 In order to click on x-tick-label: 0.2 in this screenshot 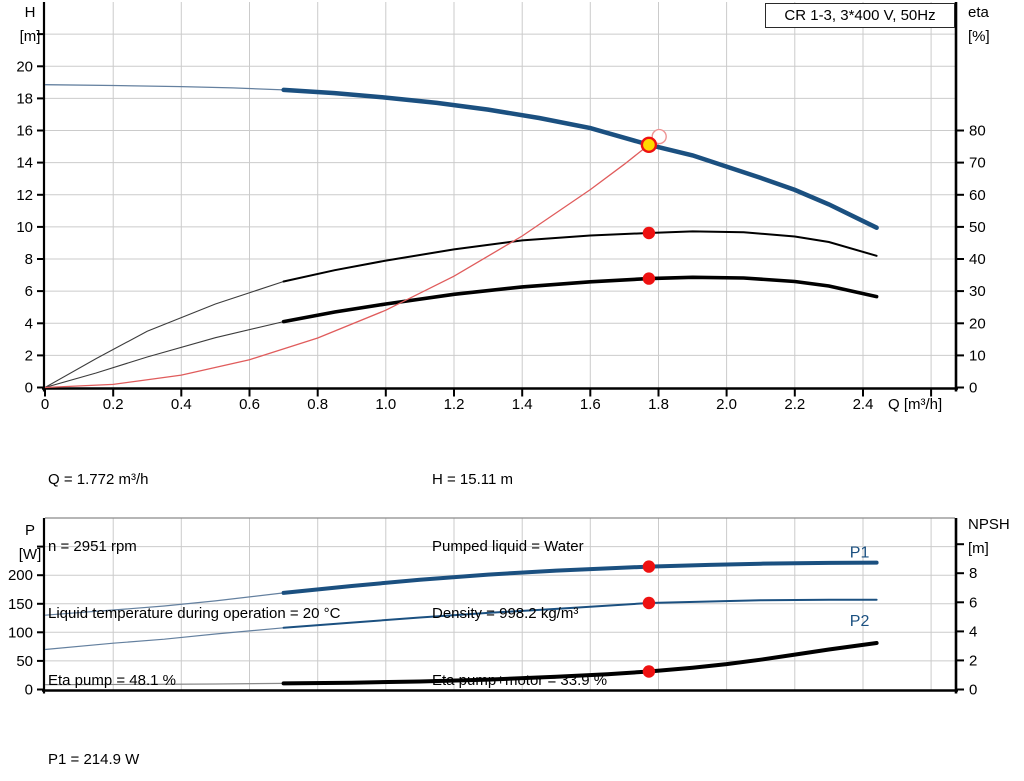, I will do `click(113, 404)`.